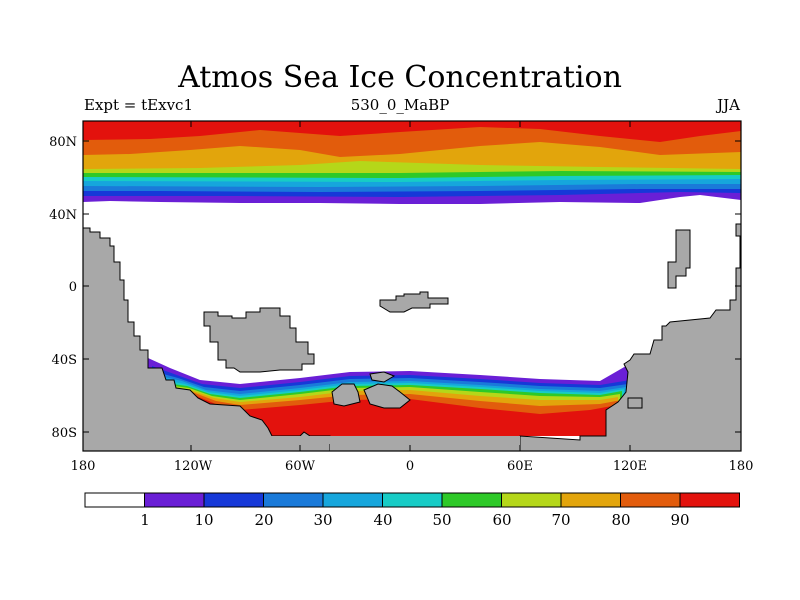 The height and width of the screenshot is (600, 800). What do you see at coordinates (630, 337) in the screenshot?
I see `east-coast-strip` at bounding box center [630, 337].